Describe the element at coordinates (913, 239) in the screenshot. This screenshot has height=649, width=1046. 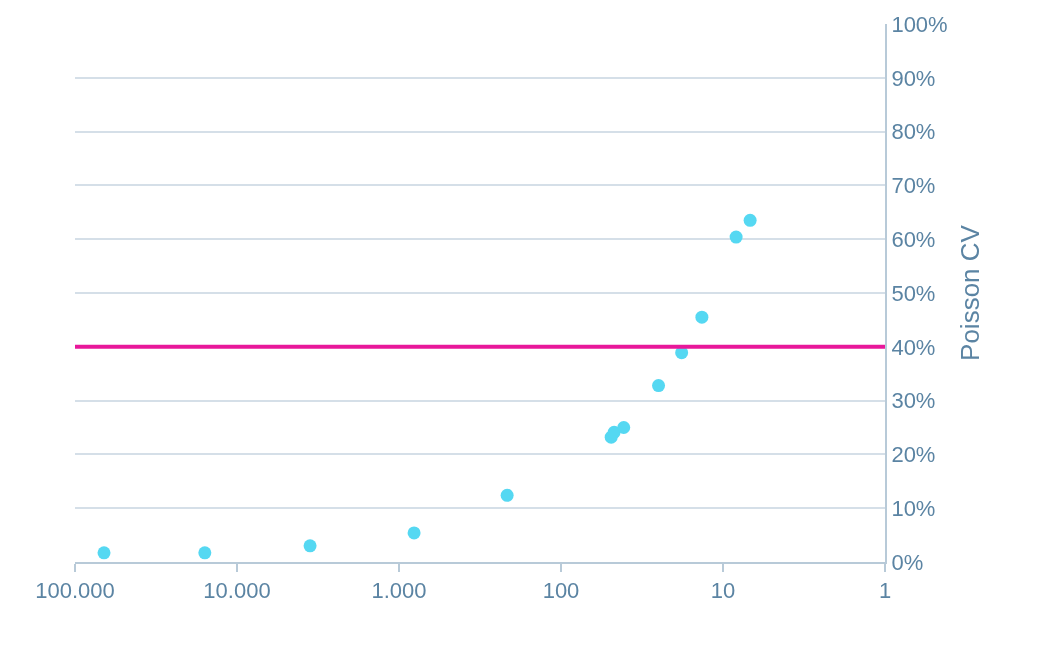
I see `y-tick-label: 60%` at that location.